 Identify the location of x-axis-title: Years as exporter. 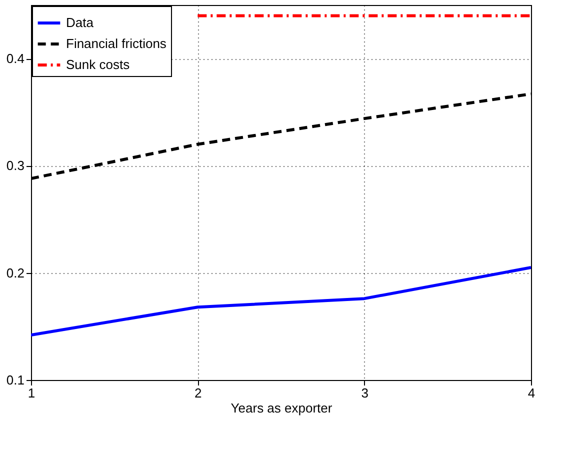
(281, 408).